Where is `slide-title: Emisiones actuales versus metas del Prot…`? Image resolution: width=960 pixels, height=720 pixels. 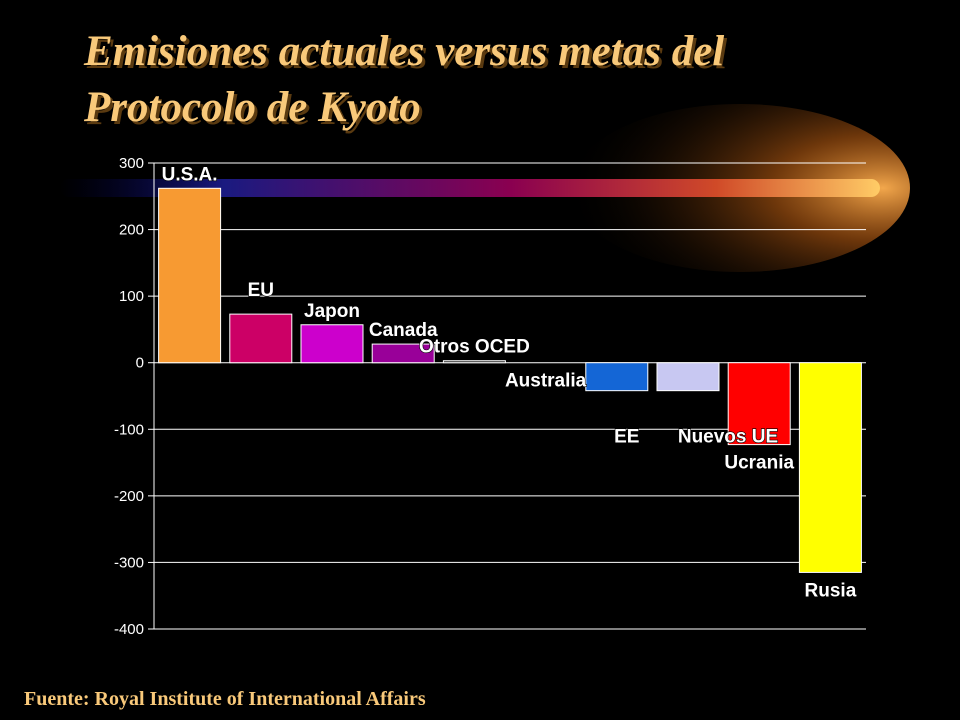 slide-title: Emisiones actuales versus metas del Prot… is located at coordinates (484, 80).